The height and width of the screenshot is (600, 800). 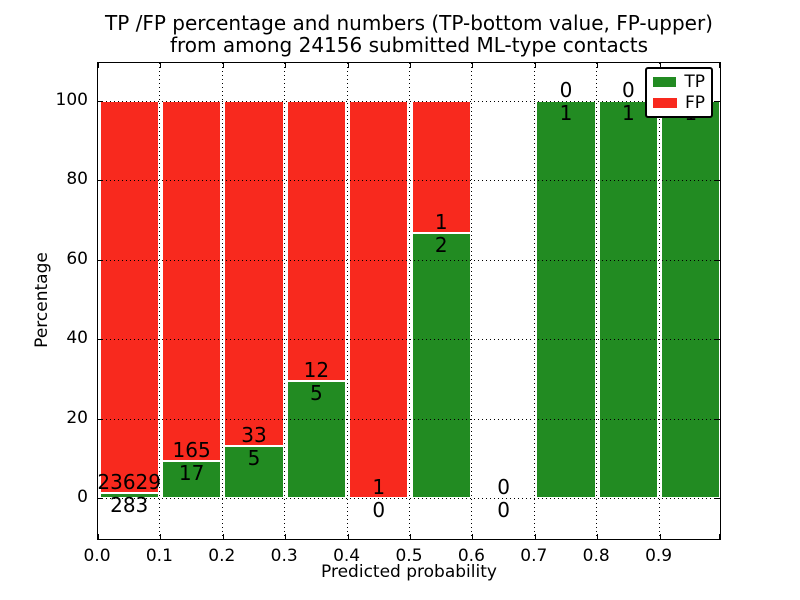 I want to click on y-axis-label: Percentage, so click(x=42, y=300).